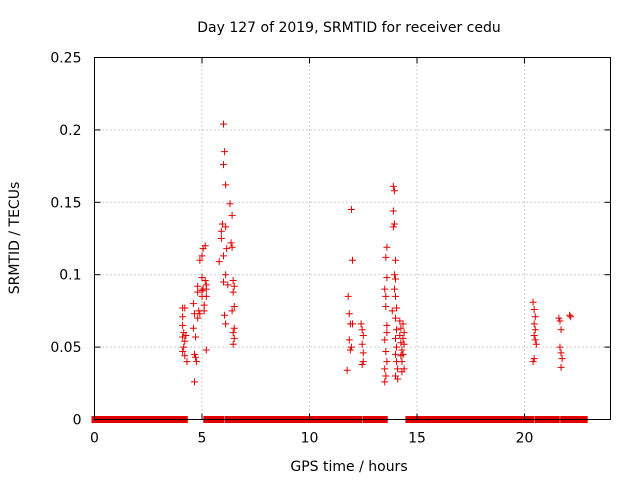 The height and width of the screenshot is (480, 640). Describe the element at coordinates (65, 203) in the screenshot. I see `y-tick-label: 0.15` at that location.